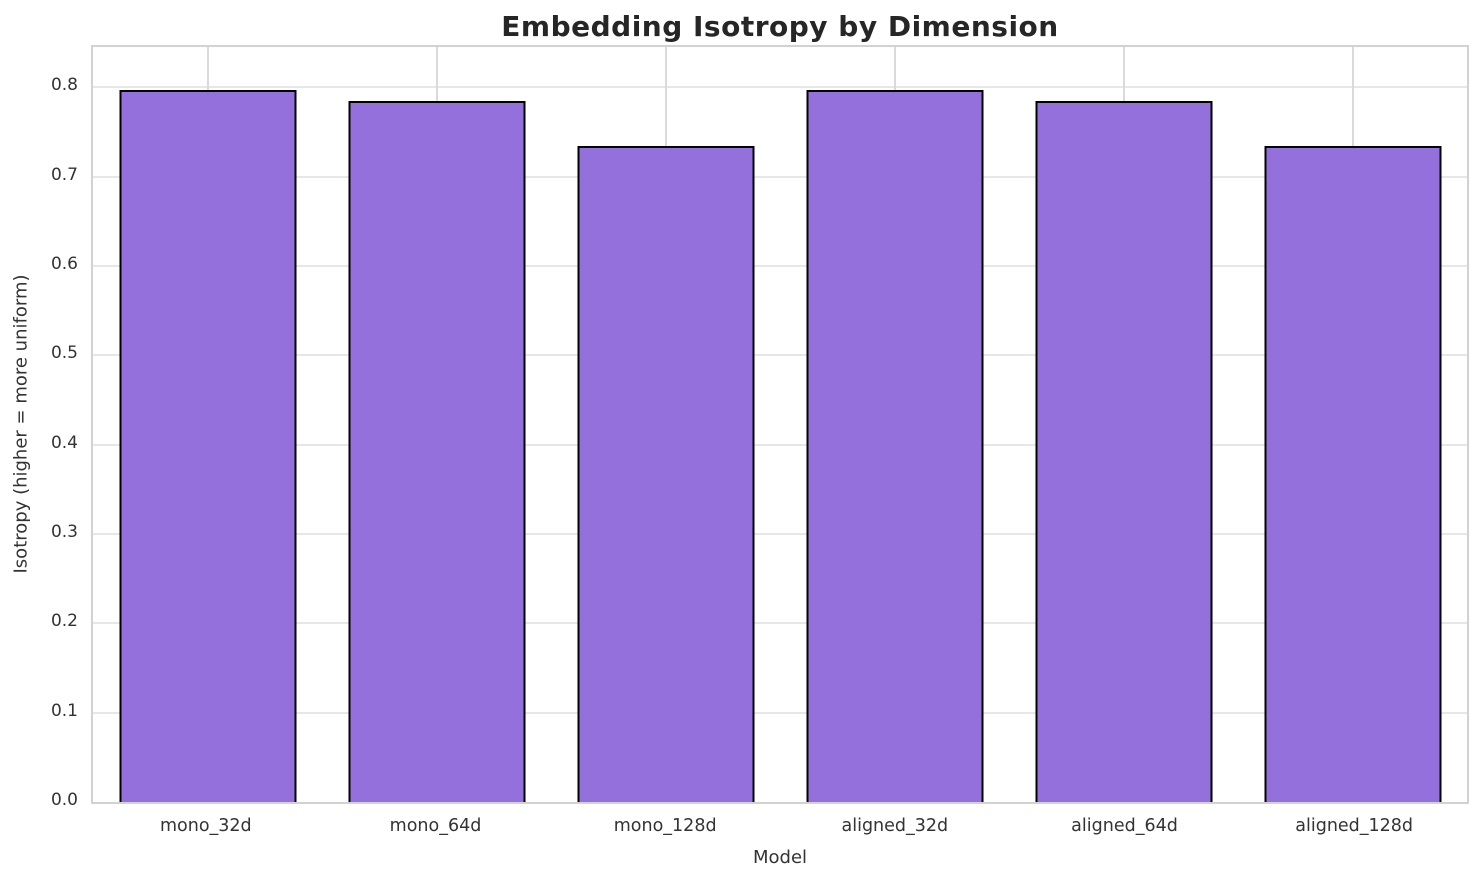  What do you see at coordinates (64, 531) in the screenshot?
I see `y-tick-label: 0.3` at bounding box center [64, 531].